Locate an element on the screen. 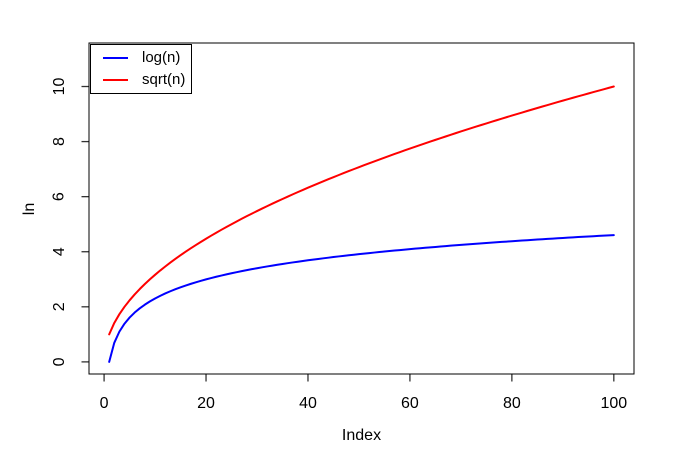  y-tick-label: 8 is located at coordinates (59, 141).